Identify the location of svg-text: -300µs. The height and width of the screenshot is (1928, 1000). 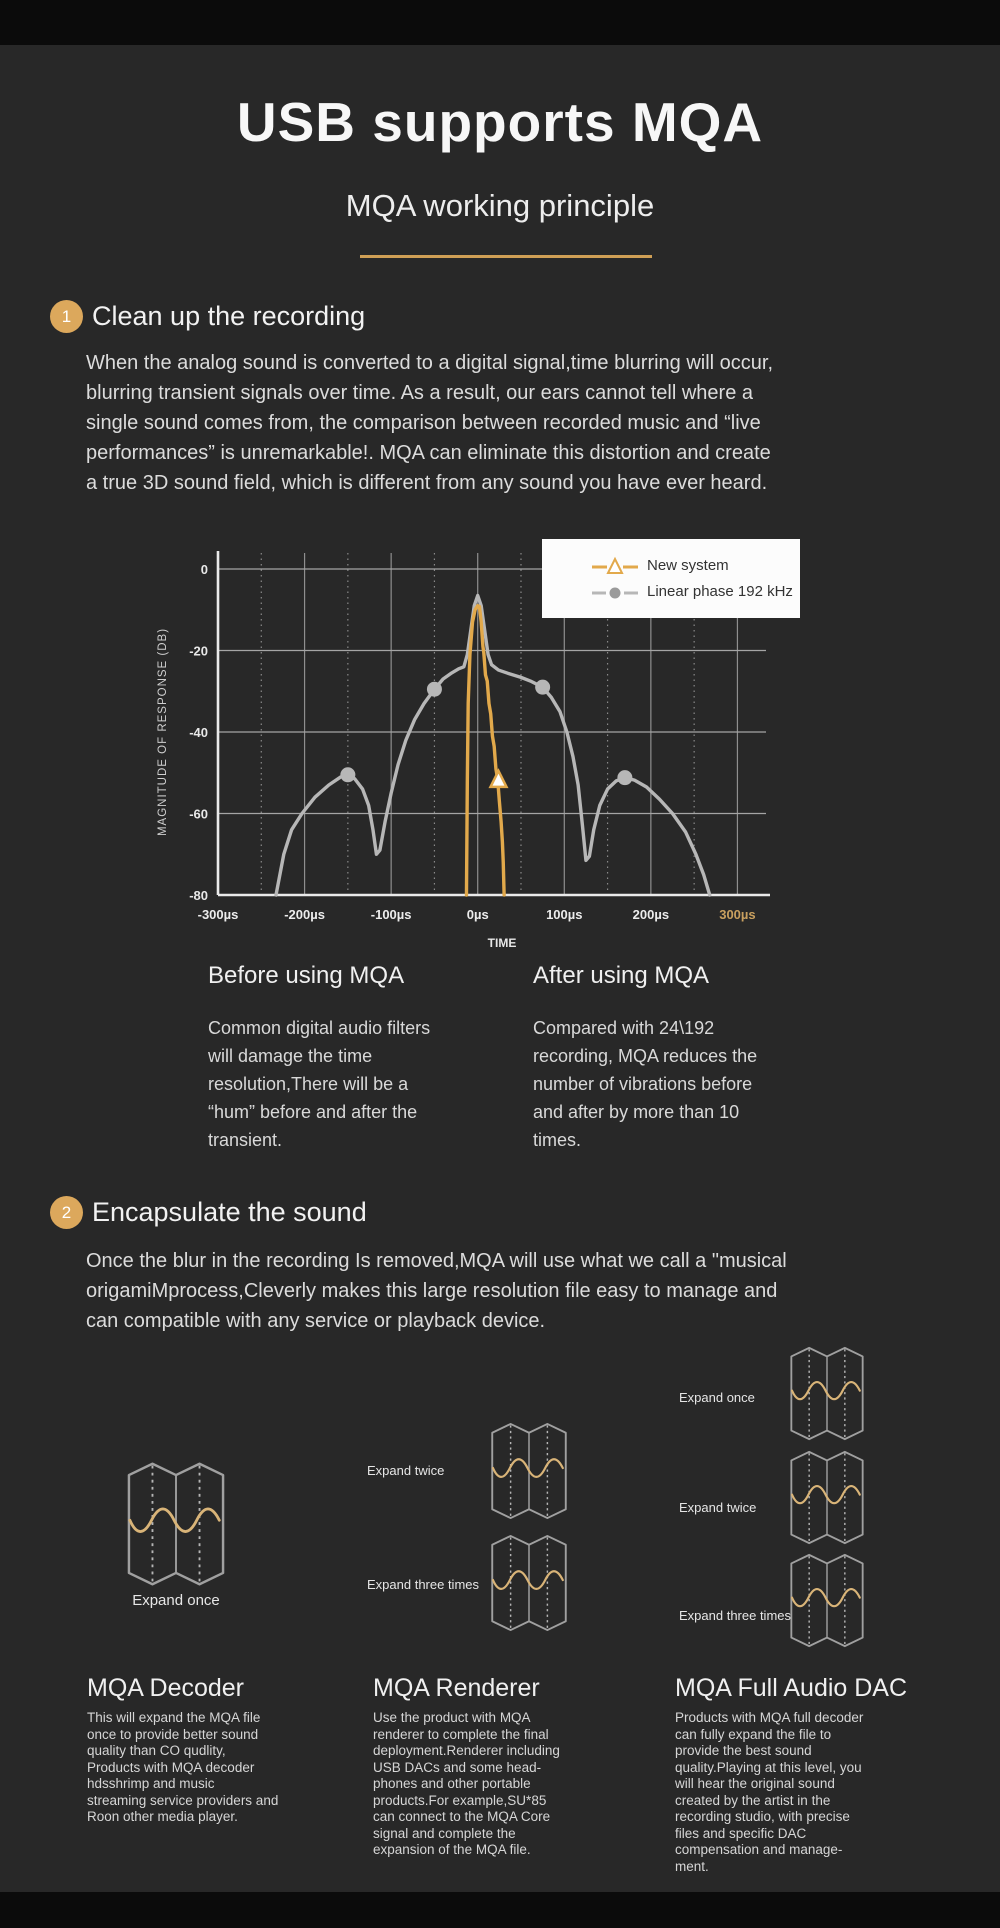
(218, 914).